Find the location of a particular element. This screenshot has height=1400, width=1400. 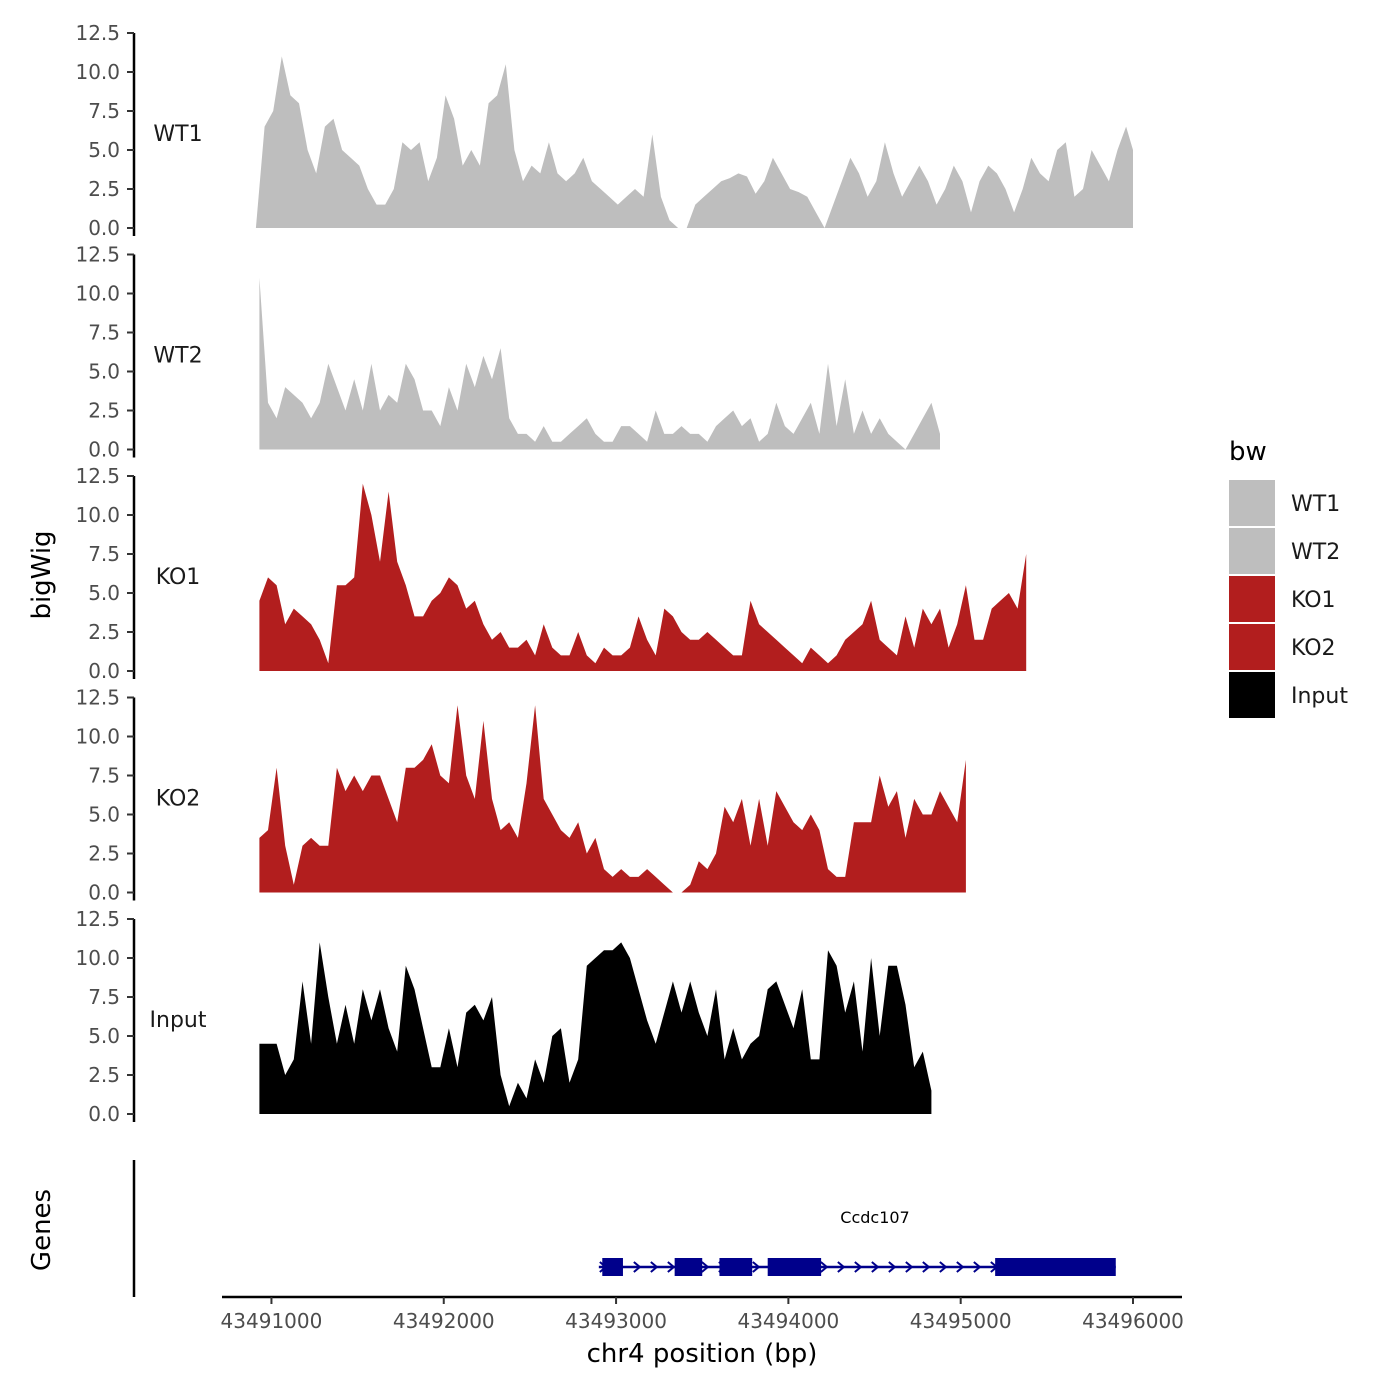

legend-key-wt2 is located at coordinates (1252, 551).